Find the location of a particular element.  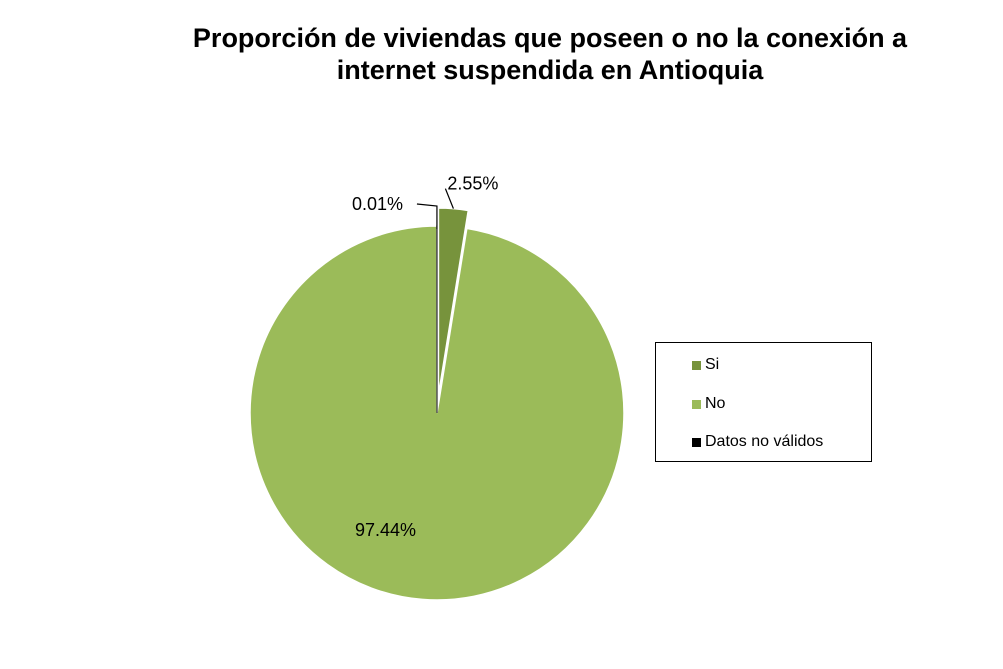

chart-title-line-2: internet suspendida en Antioquia is located at coordinates (550, 70).